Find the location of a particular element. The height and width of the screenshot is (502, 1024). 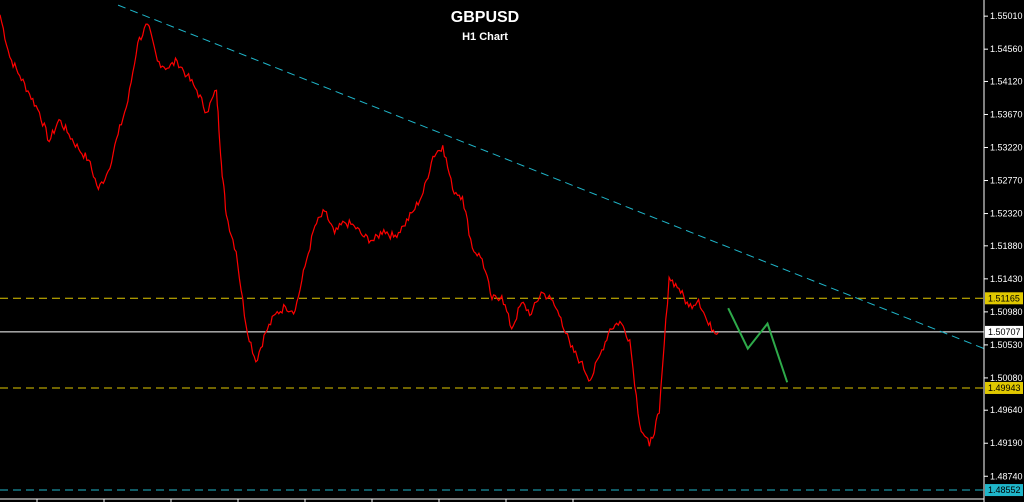

y-tick-label: 1.49190 is located at coordinates (1006, 443).